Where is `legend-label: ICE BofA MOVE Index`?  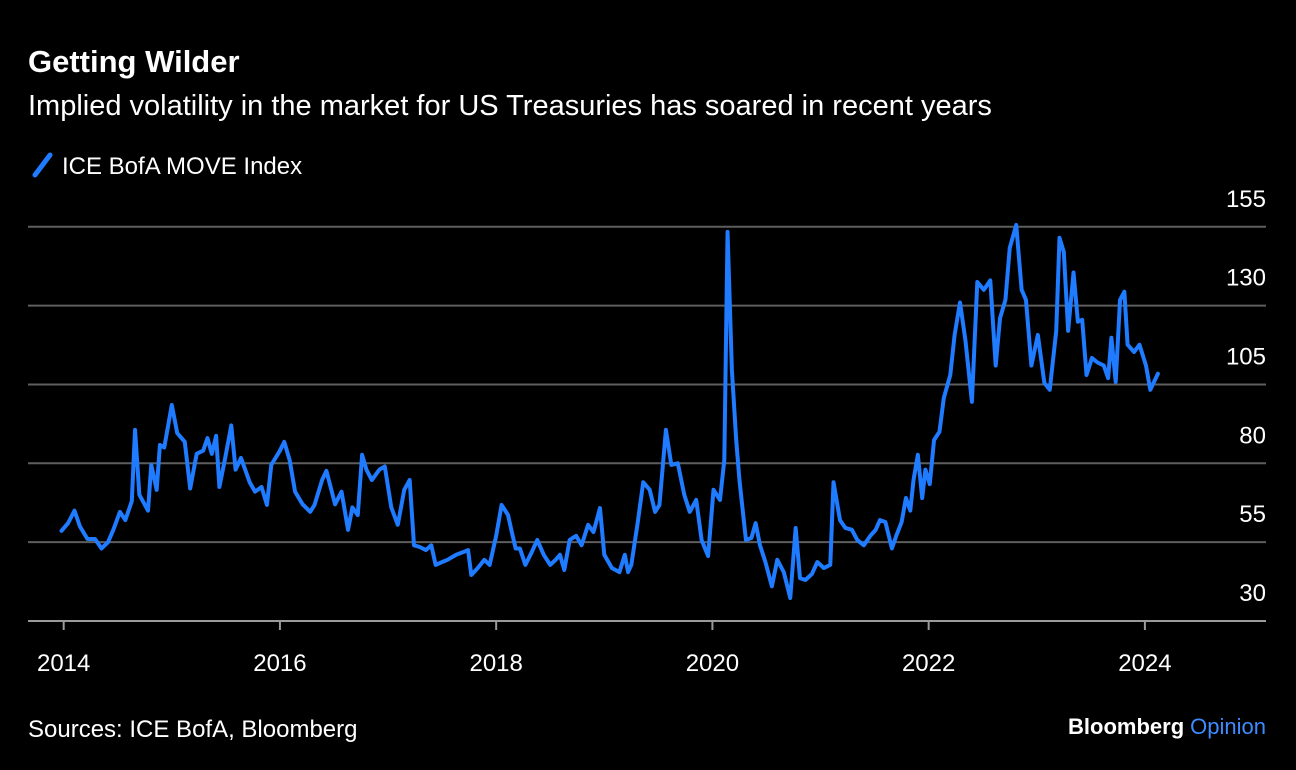
legend-label: ICE BofA MOVE Index is located at coordinates (182, 166).